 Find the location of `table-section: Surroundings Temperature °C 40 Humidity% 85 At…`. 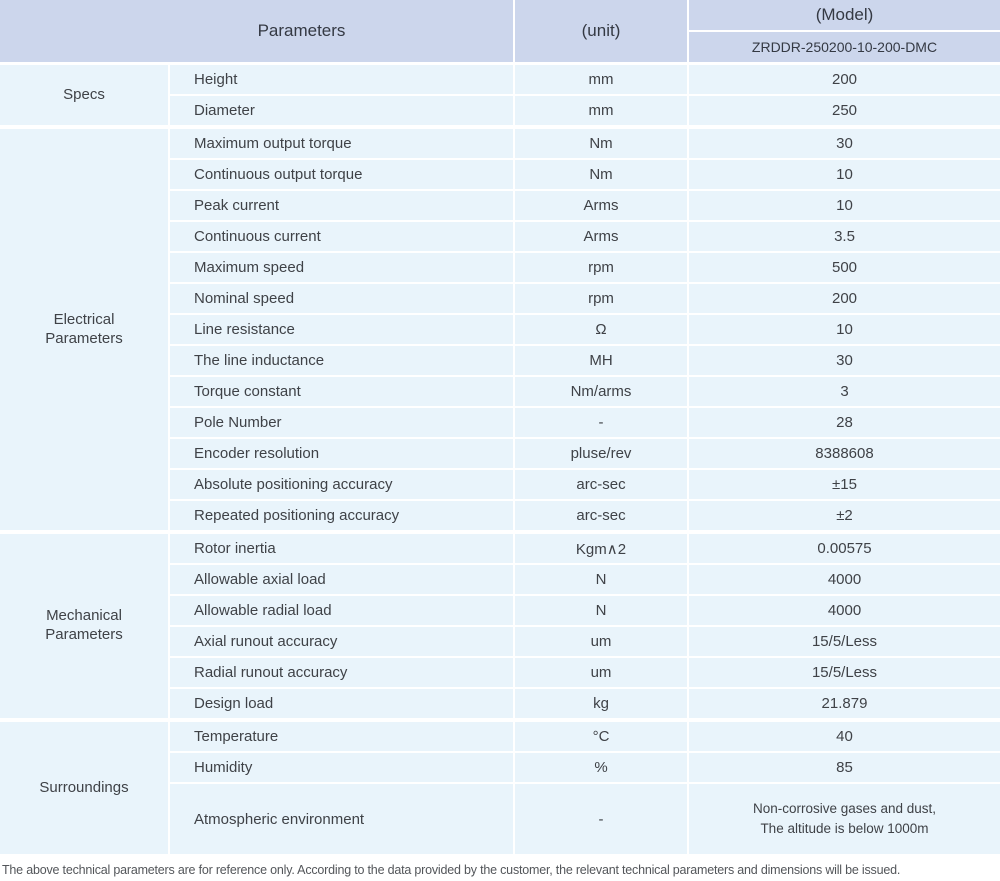

table-section: Surroundings Temperature °C 40 Humidity% 85 At… is located at coordinates (500, 788).